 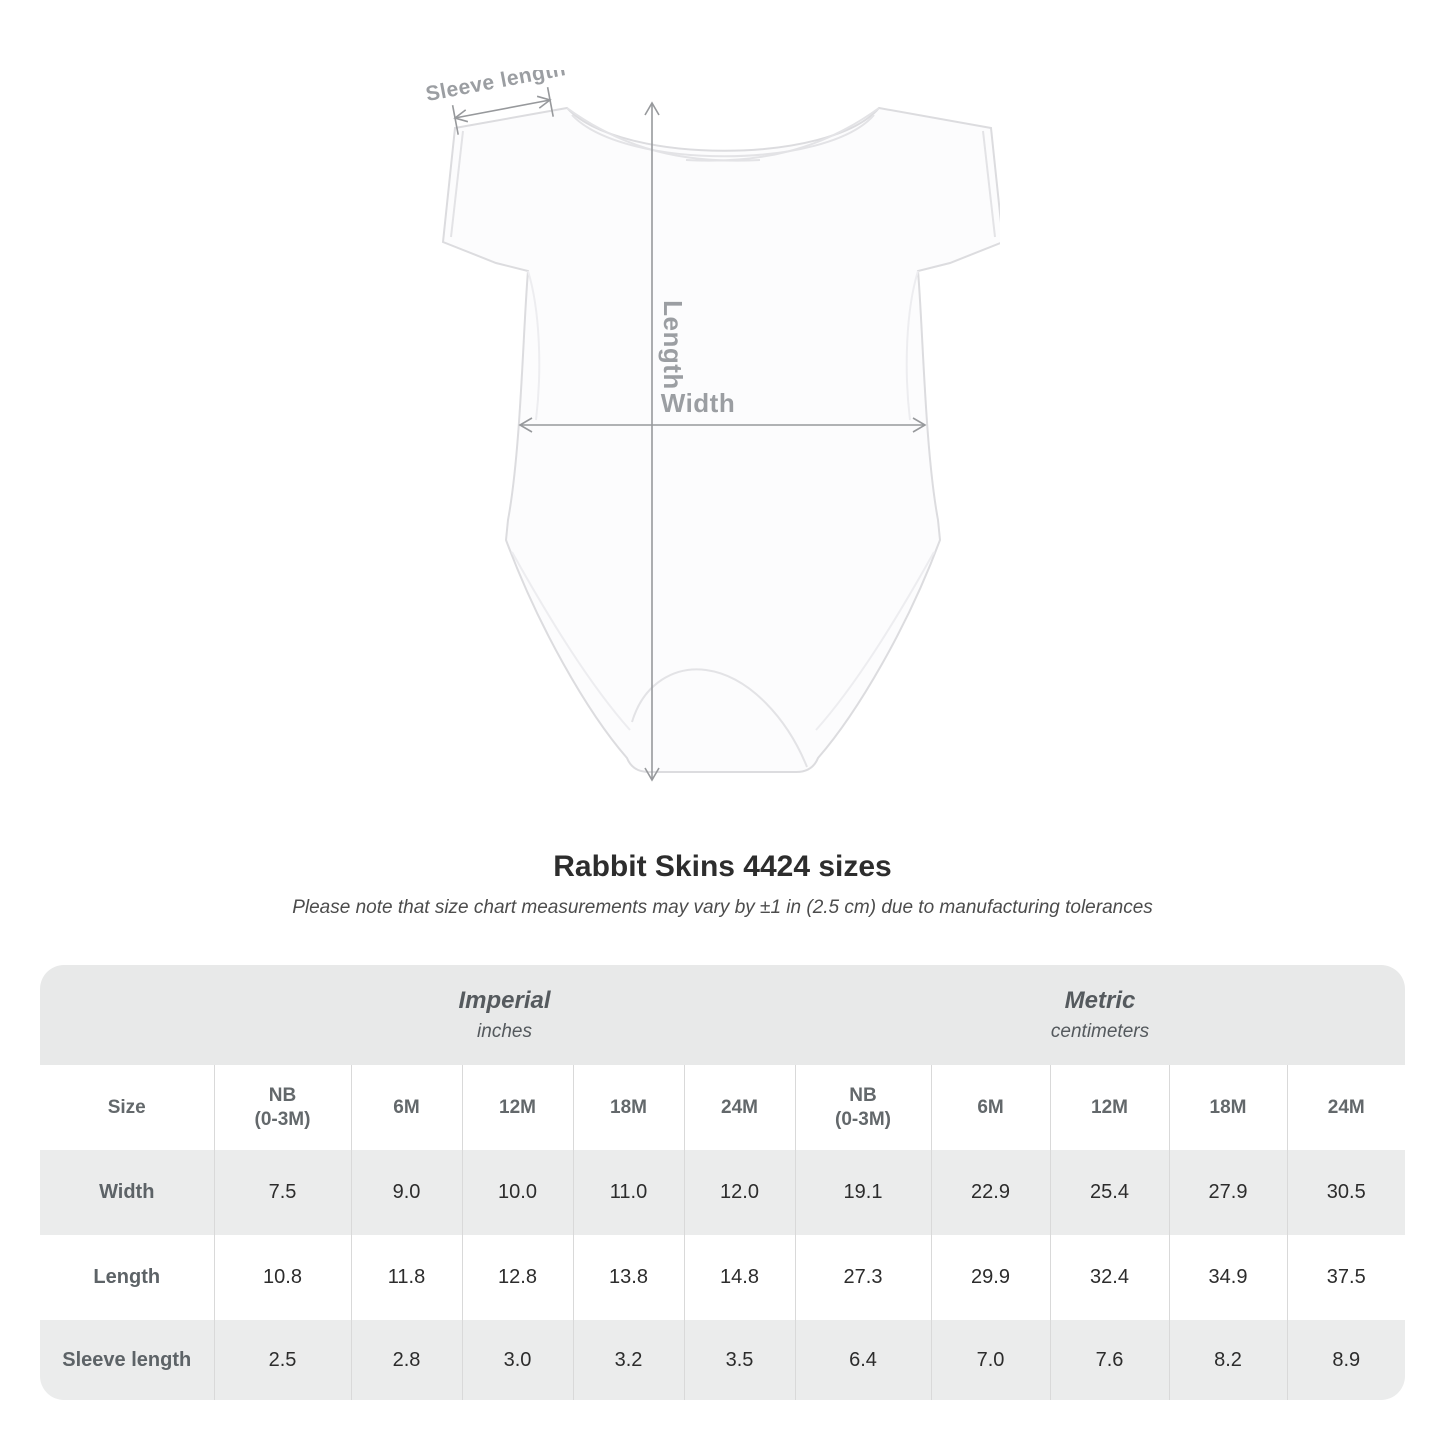 I want to click on size-value-cell: 3.0, so click(x=518, y=1360).